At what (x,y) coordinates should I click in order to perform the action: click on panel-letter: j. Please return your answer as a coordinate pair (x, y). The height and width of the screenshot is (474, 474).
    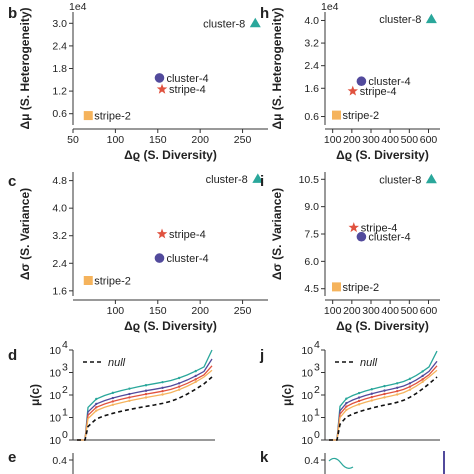
    Looking at the image, I should click on (261, 355).